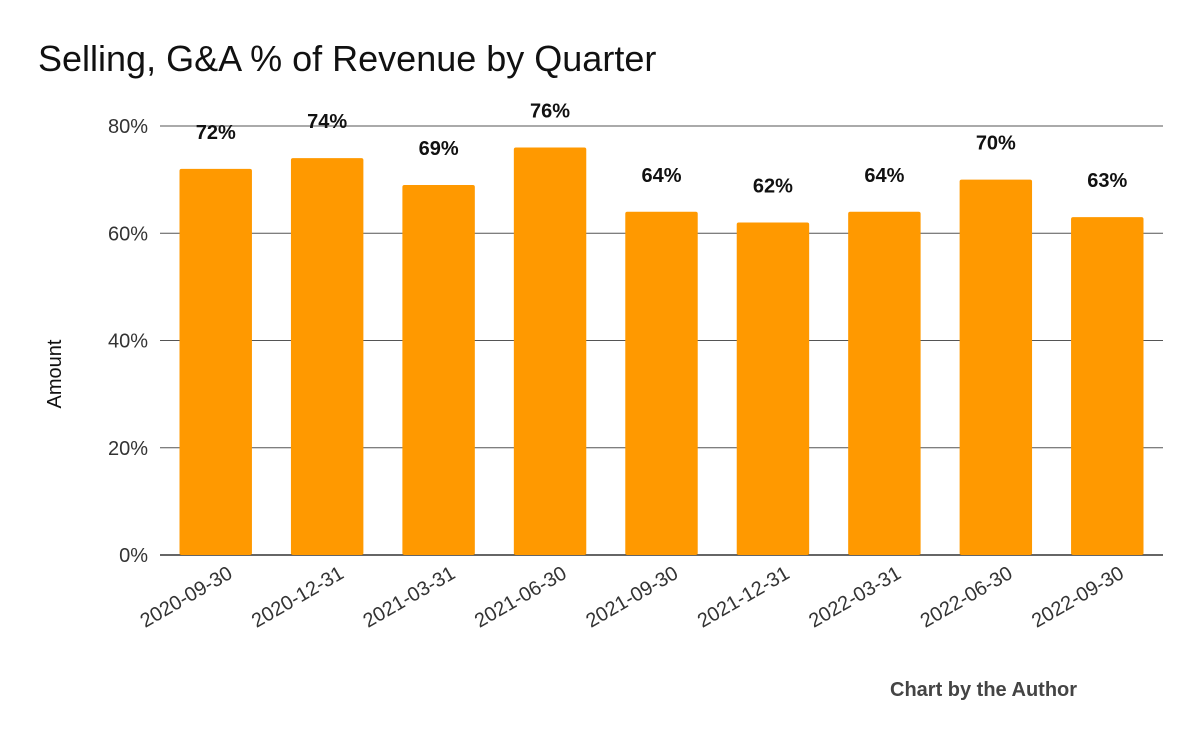 This screenshot has height=742, width=1200. I want to click on x-tick-label: 2022-09-30, so click(1078, 597).